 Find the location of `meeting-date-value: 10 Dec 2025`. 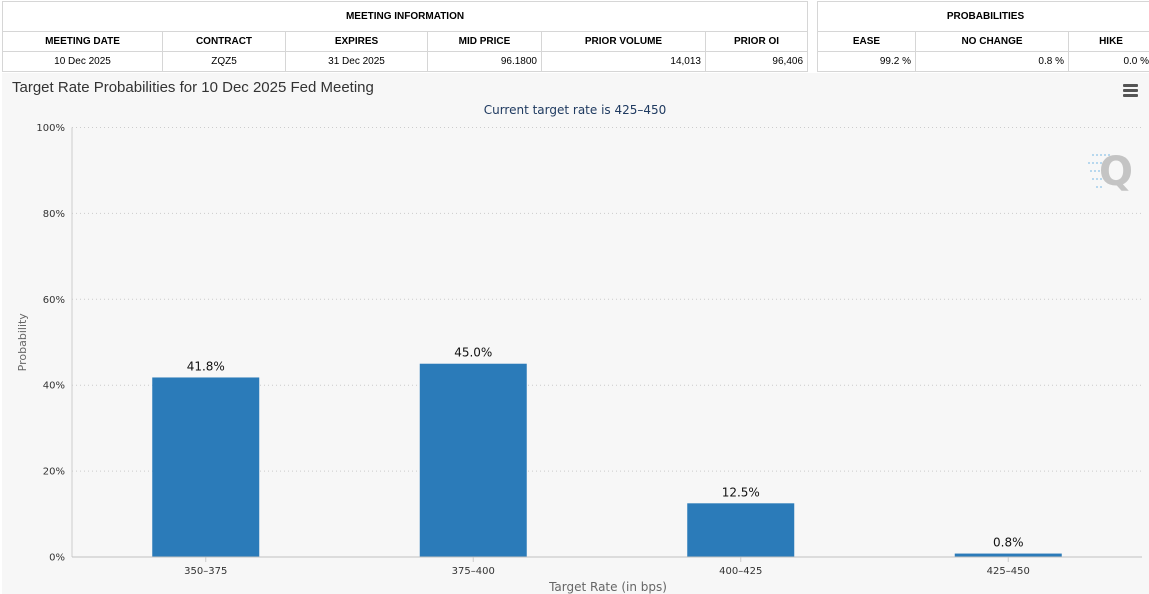

meeting-date-value: 10 Dec 2025 is located at coordinates (82, 61).